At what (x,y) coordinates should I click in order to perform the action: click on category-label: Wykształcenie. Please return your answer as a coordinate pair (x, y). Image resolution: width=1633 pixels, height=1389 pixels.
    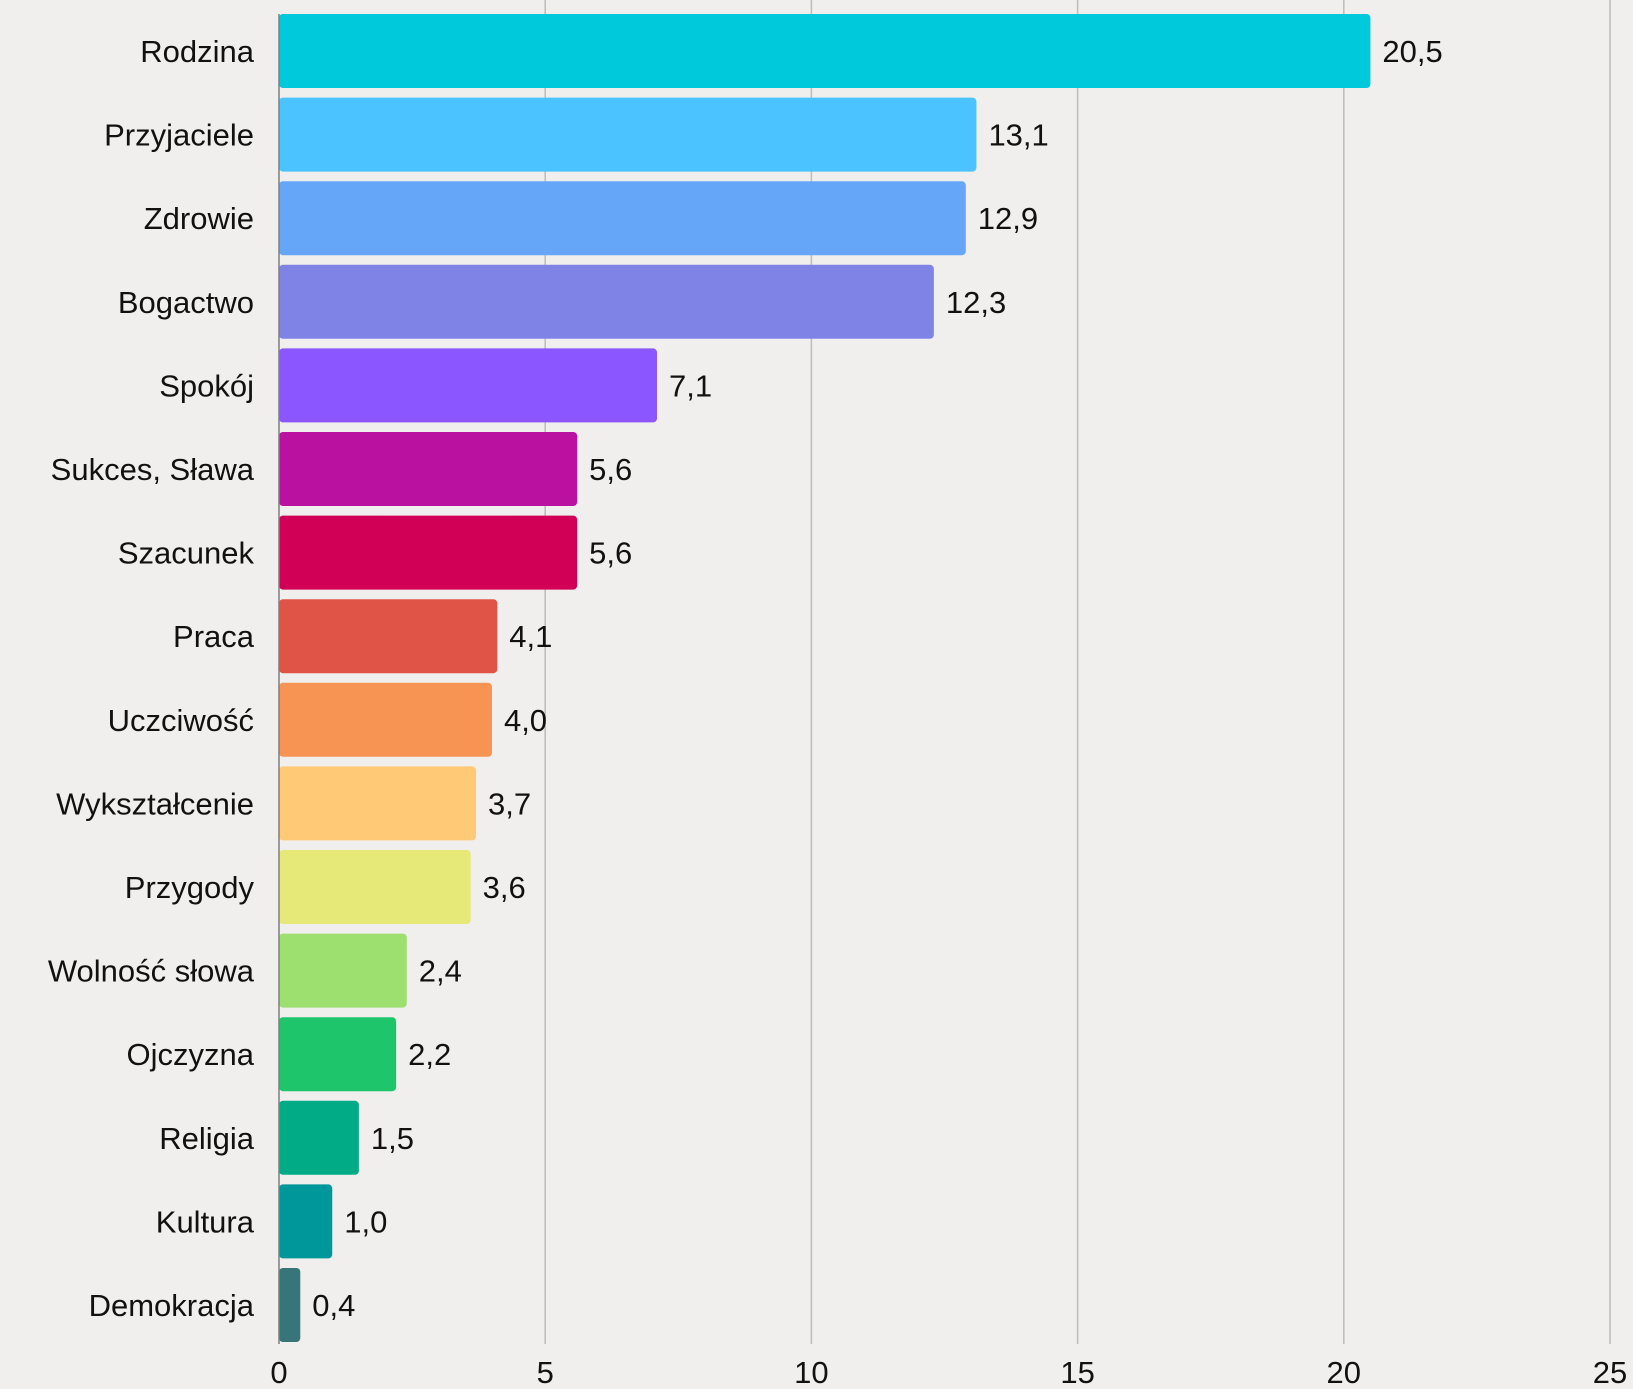
    Looking at the image, I should click on (155, 803).